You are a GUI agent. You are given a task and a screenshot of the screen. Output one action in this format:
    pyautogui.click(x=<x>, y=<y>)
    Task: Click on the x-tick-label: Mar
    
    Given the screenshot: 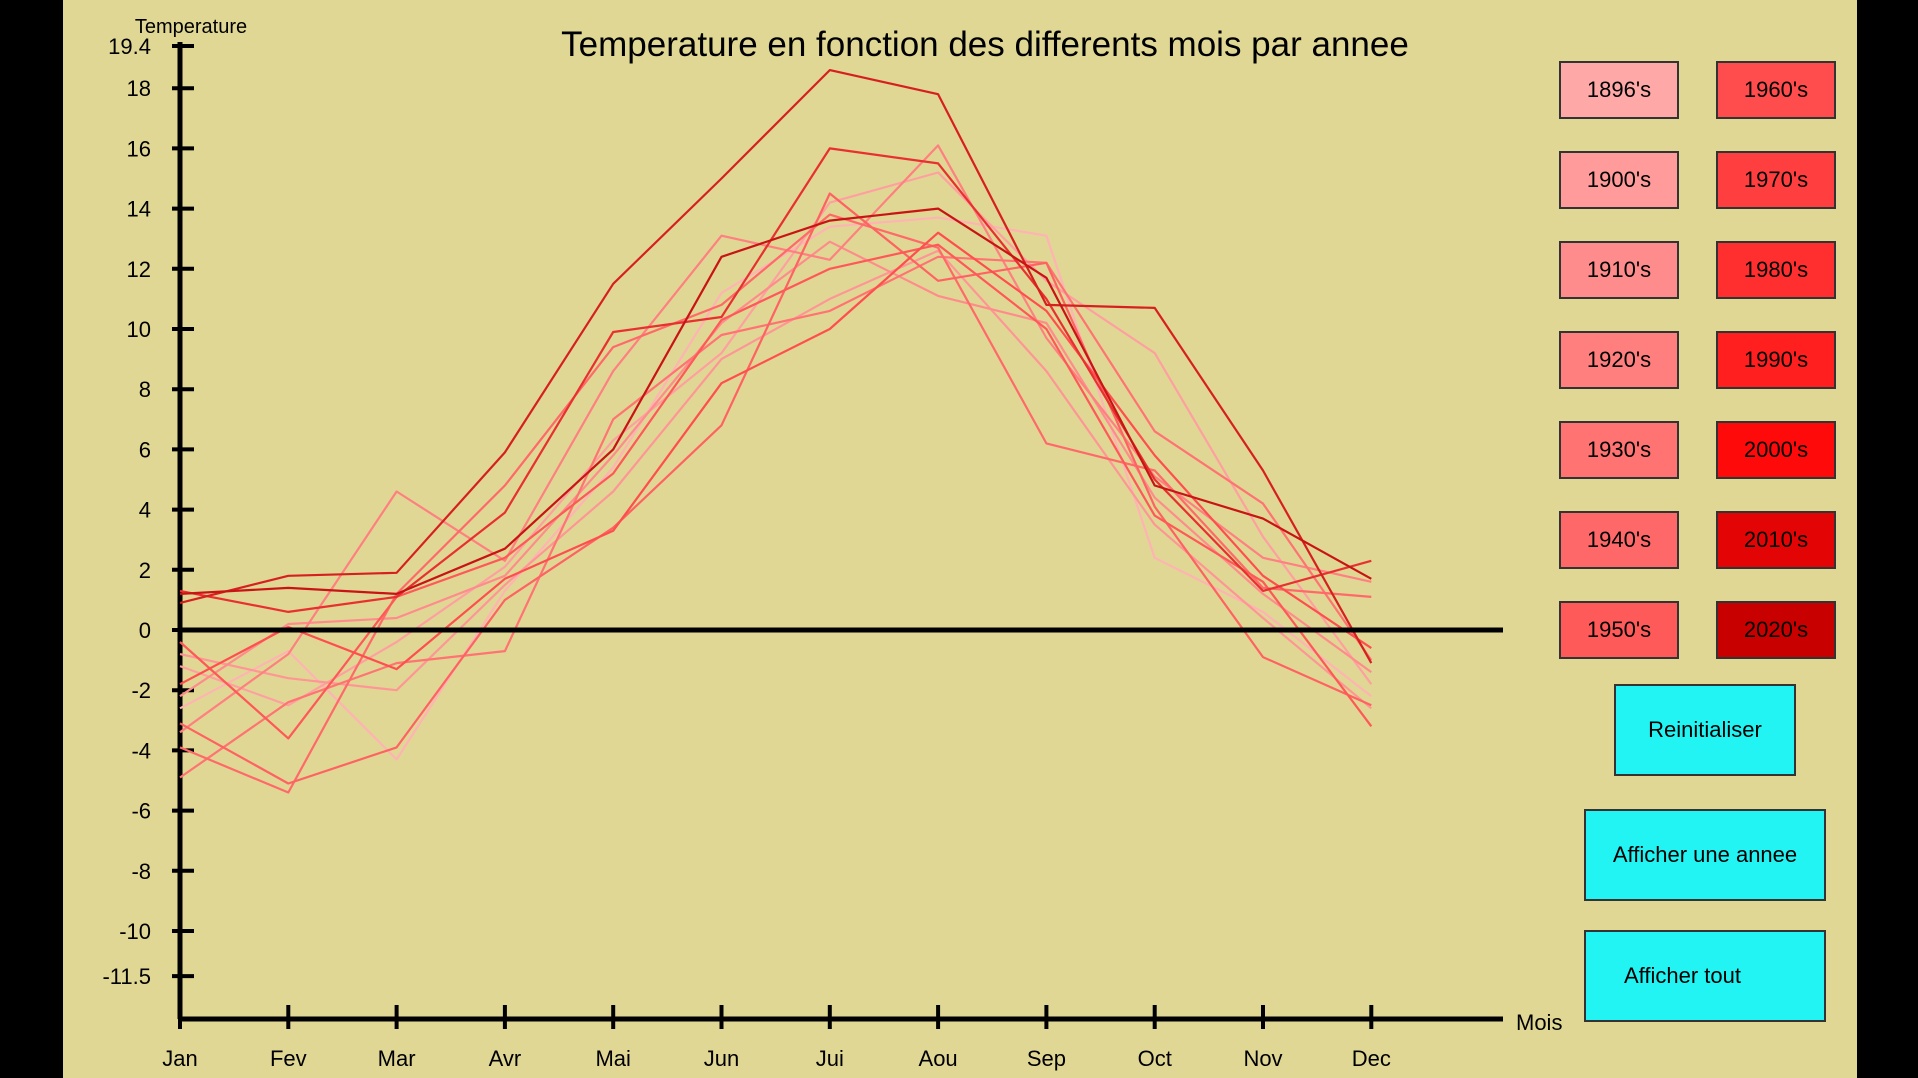 What is the action you would take?
    pyautogui.click(x=397, y=1058)
    